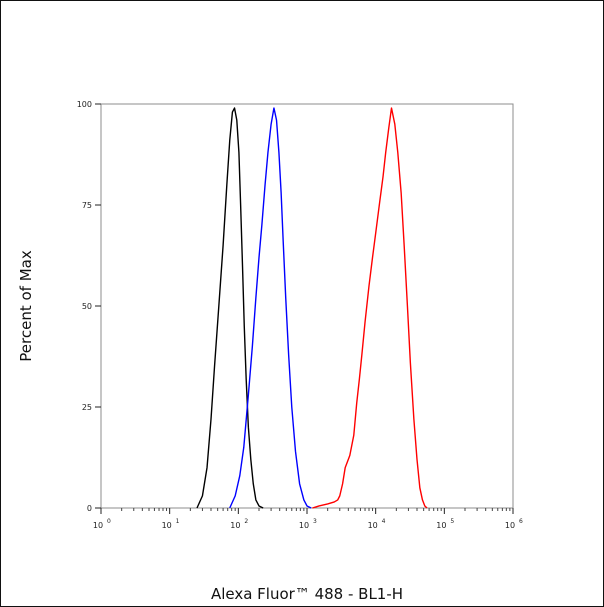  I want to click on y-tick-label: 50, so click(87, 306).